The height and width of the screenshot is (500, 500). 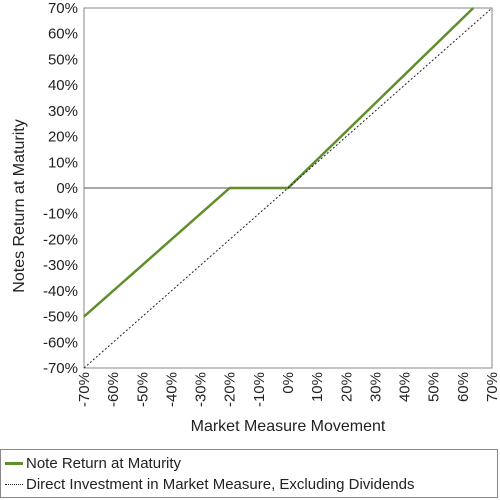 What do you see at coordinates (171, 389) in the screenshot?
I see `x-tick-label: -40%` at bounding box center [171, 389].